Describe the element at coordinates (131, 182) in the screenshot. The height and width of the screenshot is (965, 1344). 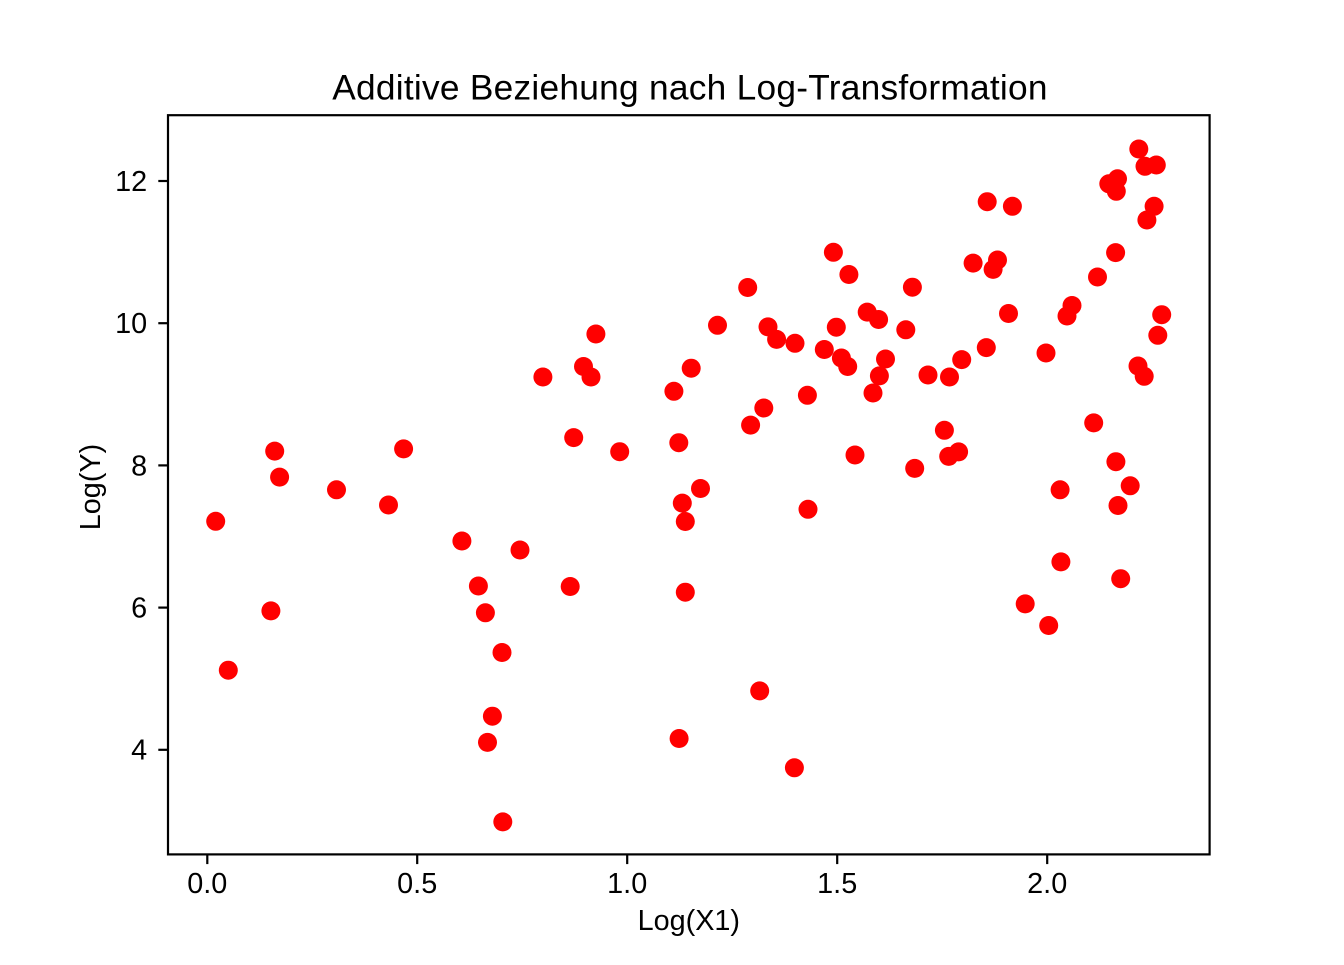
I see `svg-text: 12` at that location.